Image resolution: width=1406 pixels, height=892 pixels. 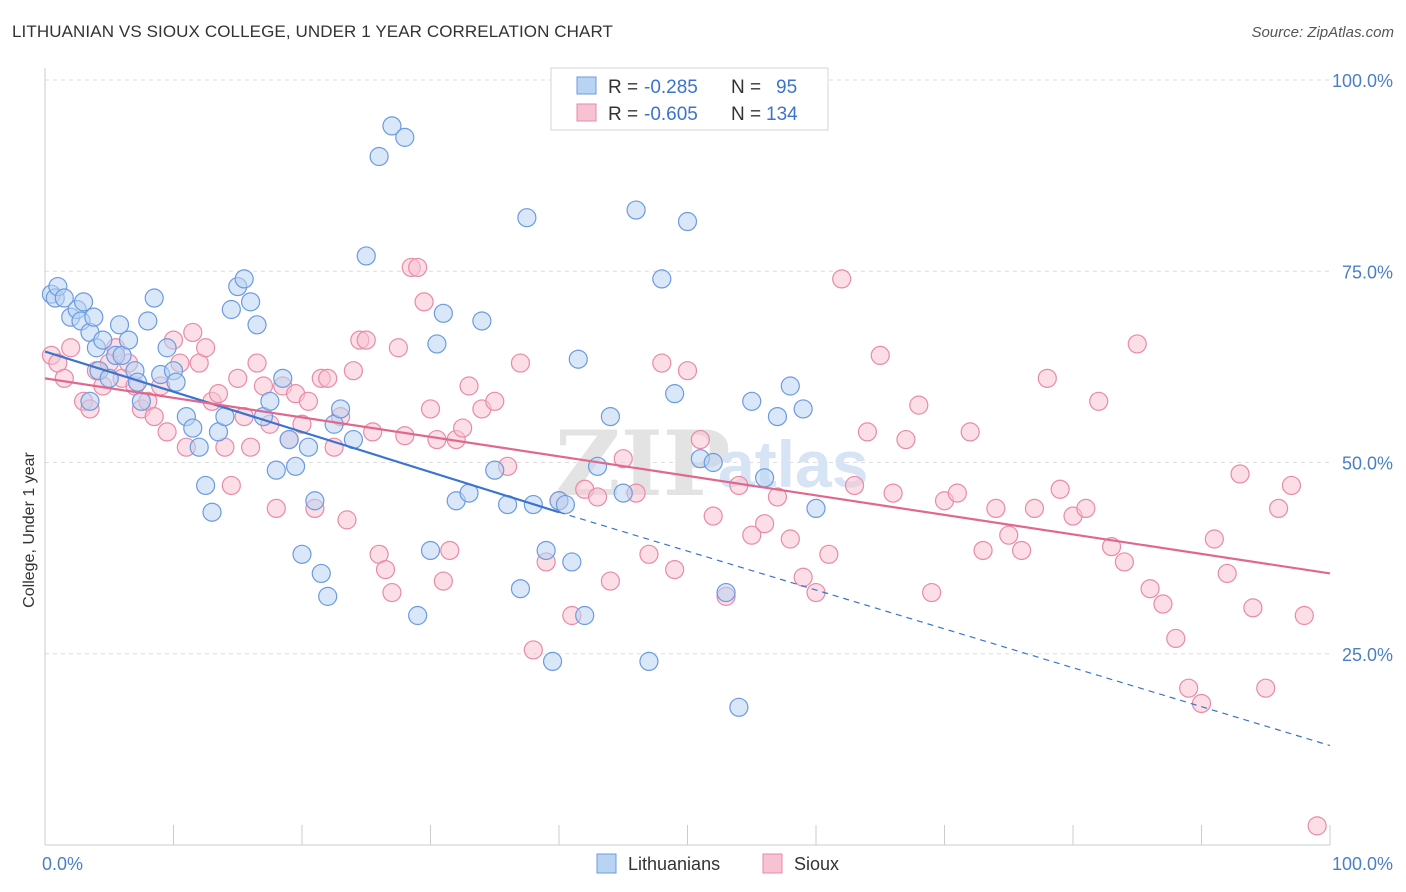 I want to click on stats-swatch-lithuanians, so click(x=586, y=85).